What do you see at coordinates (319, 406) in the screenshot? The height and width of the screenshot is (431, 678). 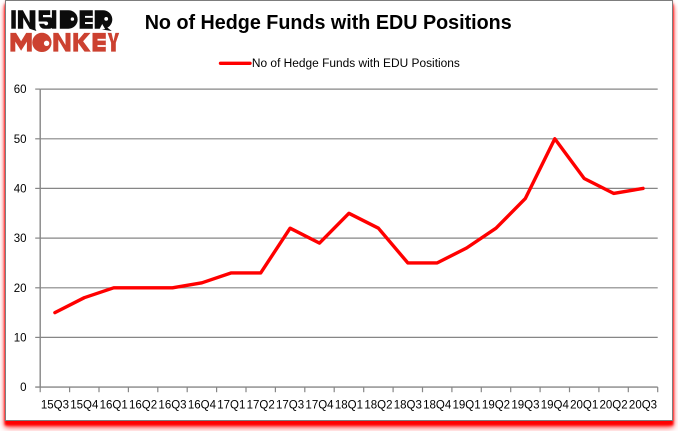 I see `svg-text: 17Q4` at bounding box center [319, 406].